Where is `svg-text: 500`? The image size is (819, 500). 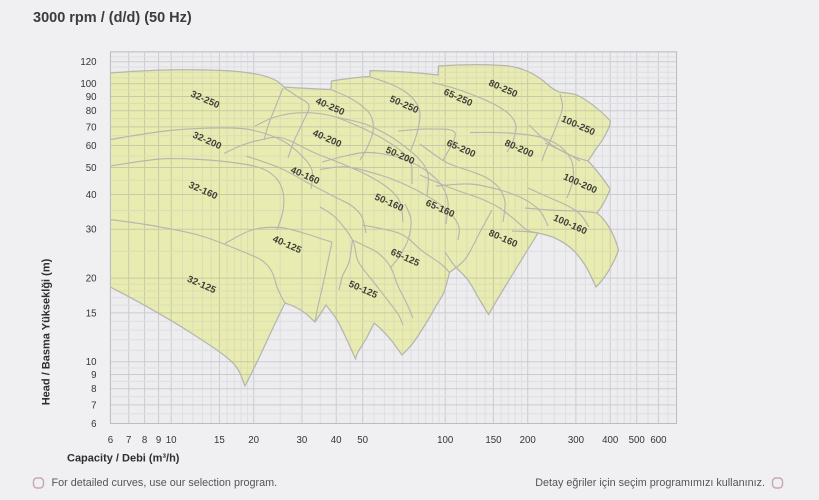 svg-text: 500 is located at coordinates (637, 440).